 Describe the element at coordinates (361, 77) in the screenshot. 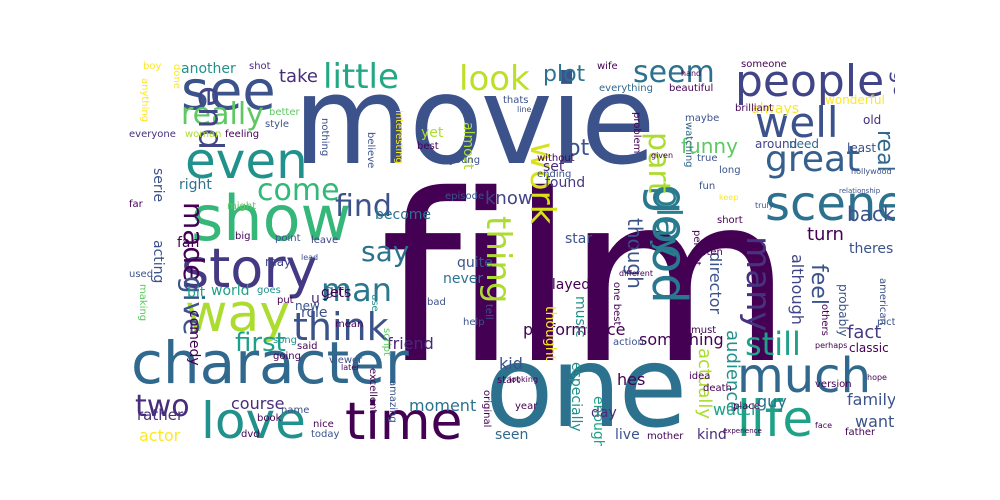

I see `word-little: little` at that location.